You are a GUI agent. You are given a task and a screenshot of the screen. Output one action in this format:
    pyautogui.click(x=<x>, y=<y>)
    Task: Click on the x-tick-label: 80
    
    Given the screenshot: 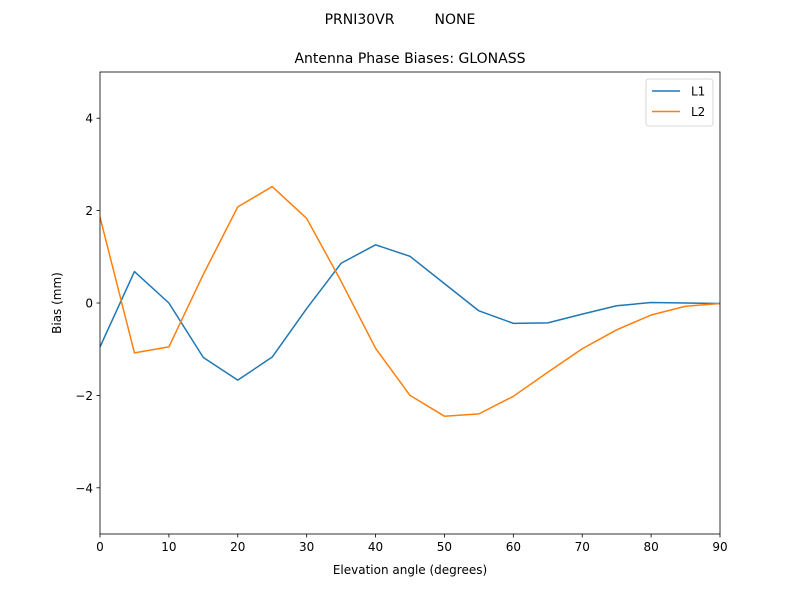 What is the action you would take?
    pyautogui.click(x=650, y=547)
    